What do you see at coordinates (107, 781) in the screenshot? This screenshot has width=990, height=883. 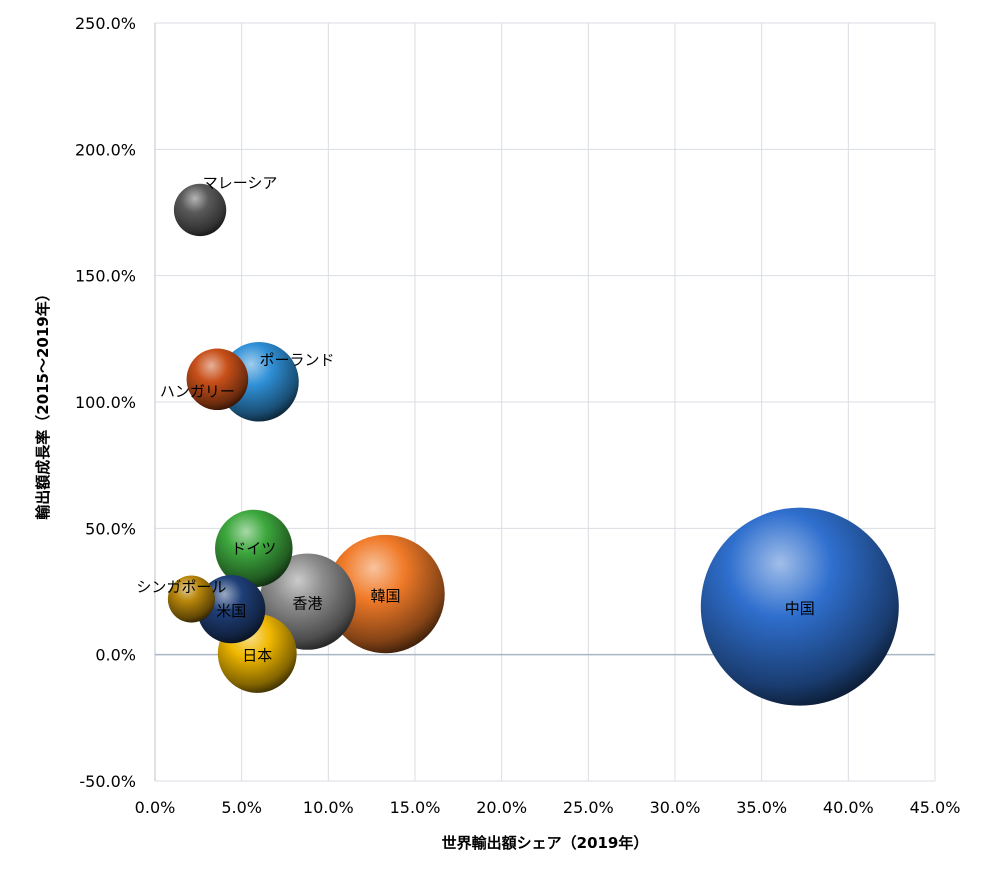 I see `y-tick-label: -50.0%` at bounding box center [107, 781].